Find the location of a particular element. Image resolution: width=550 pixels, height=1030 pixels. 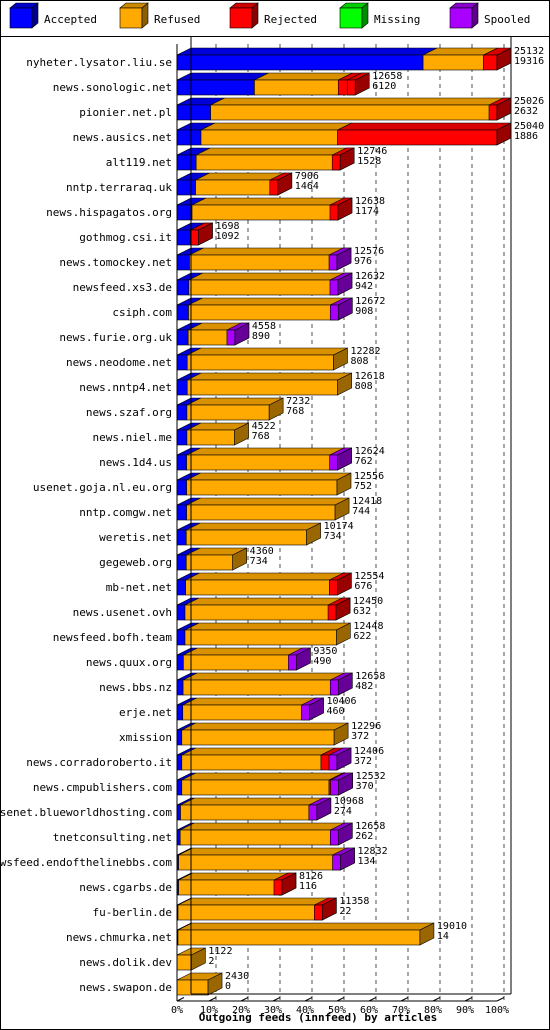

row-label: usenet.blueworldhosting.com is located at coordinates (86, 812).